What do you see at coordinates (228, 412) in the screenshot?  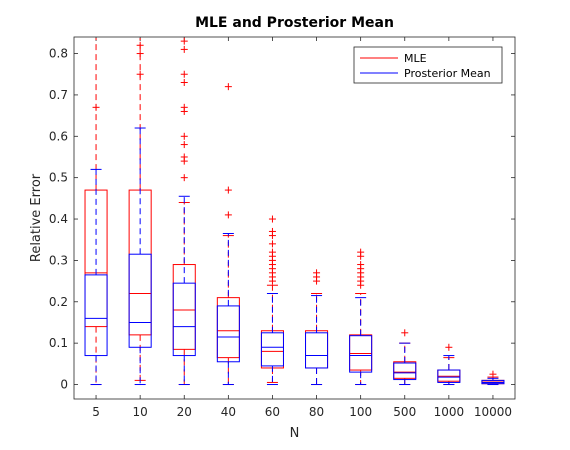 I see `x-tick-label: 40` at bounding box center [228, 412].